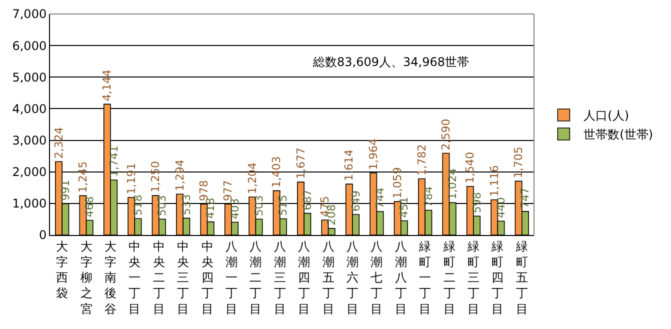  I want to click on data-label: 1,540, so click(470, 168).